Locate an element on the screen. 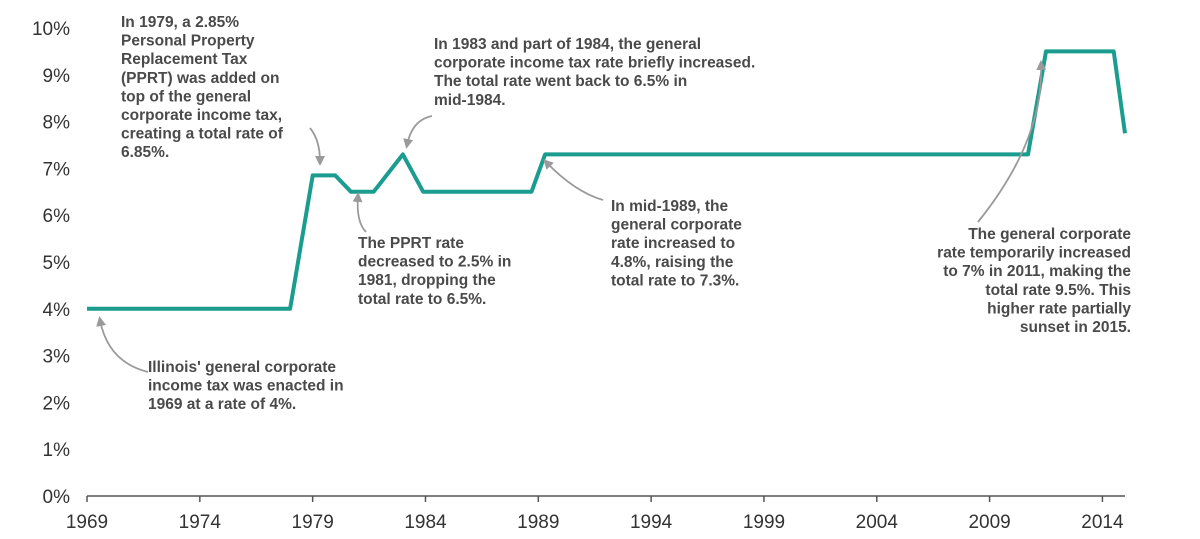  annotation-line: rate increased to is located at coordinates (673, 243).